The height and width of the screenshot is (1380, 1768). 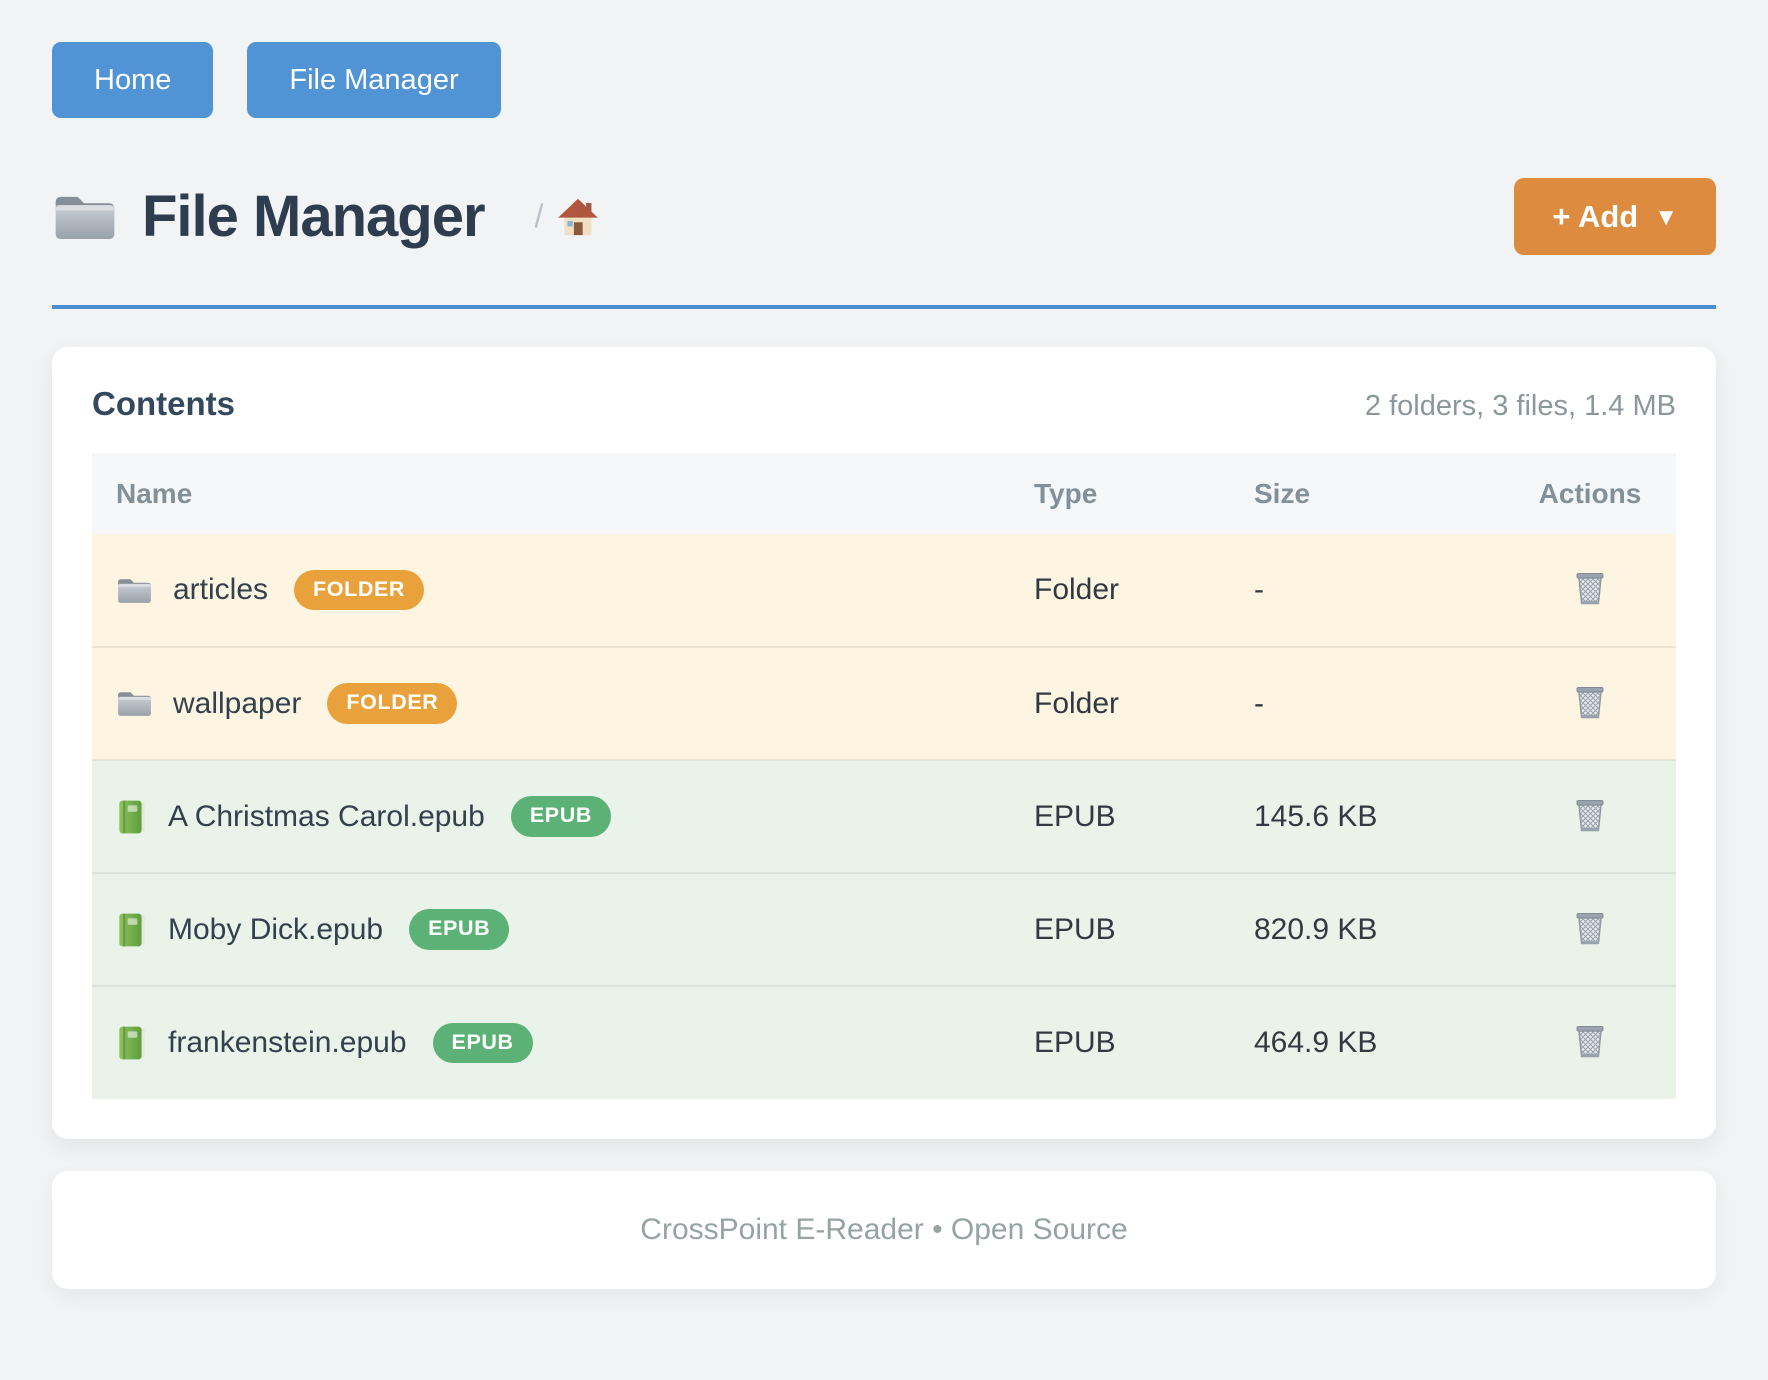 What do you see at coordinates (1379, 493) in the screenshot?
I see `column-header-size: Size` at bounding box center [1379, 493].